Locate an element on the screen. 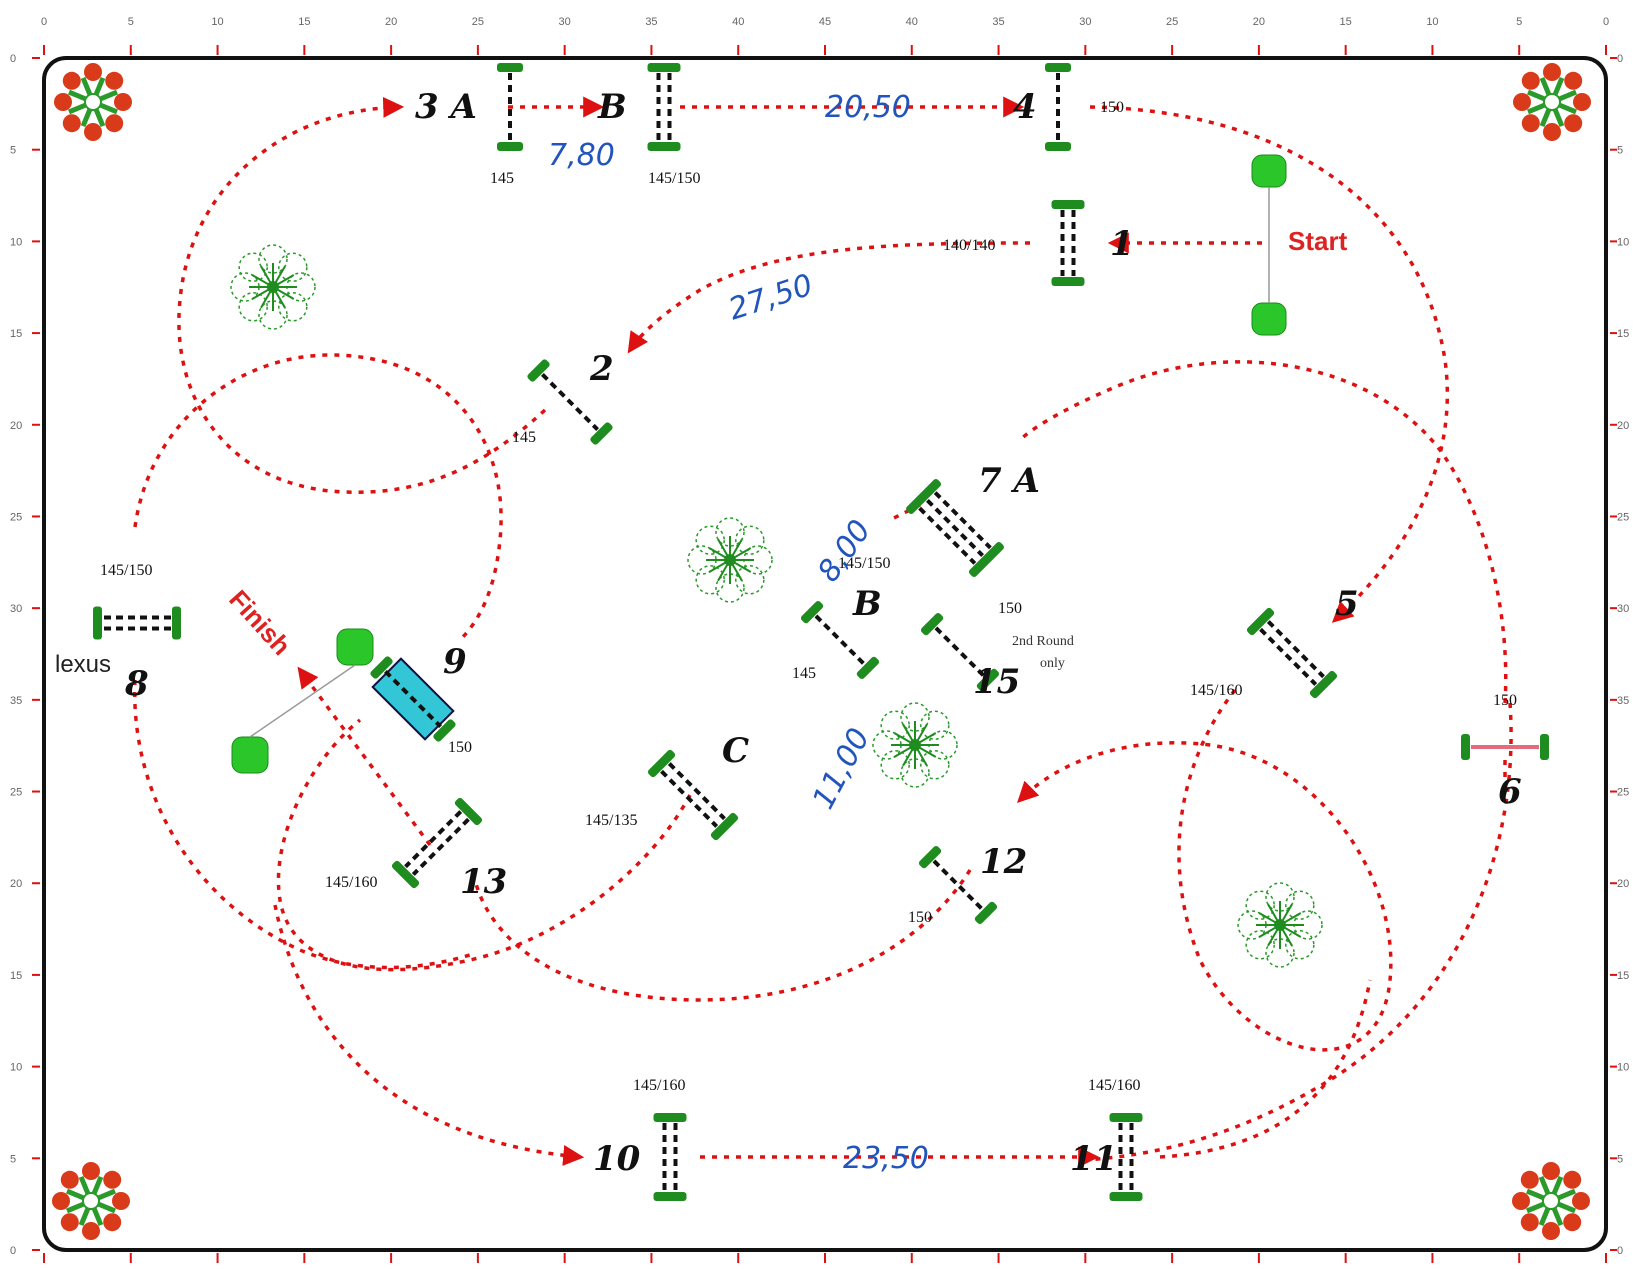 The height and width of the screenshot is (1269, 1637). ruler-bottom is located at coordinates (825, 1258).